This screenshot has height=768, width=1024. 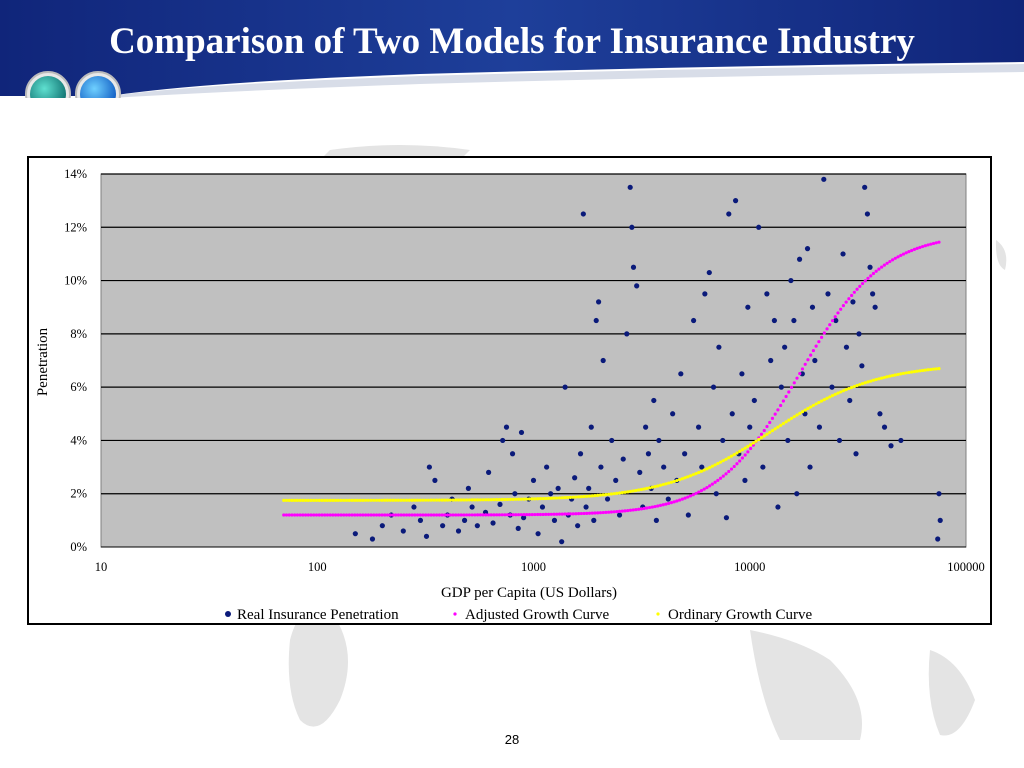 What do you see at coordinates (537, 615) in the screenshot?
I see `legend-label-adjusted: Adjusted Growth Curve` at bounding box center [537, 615].